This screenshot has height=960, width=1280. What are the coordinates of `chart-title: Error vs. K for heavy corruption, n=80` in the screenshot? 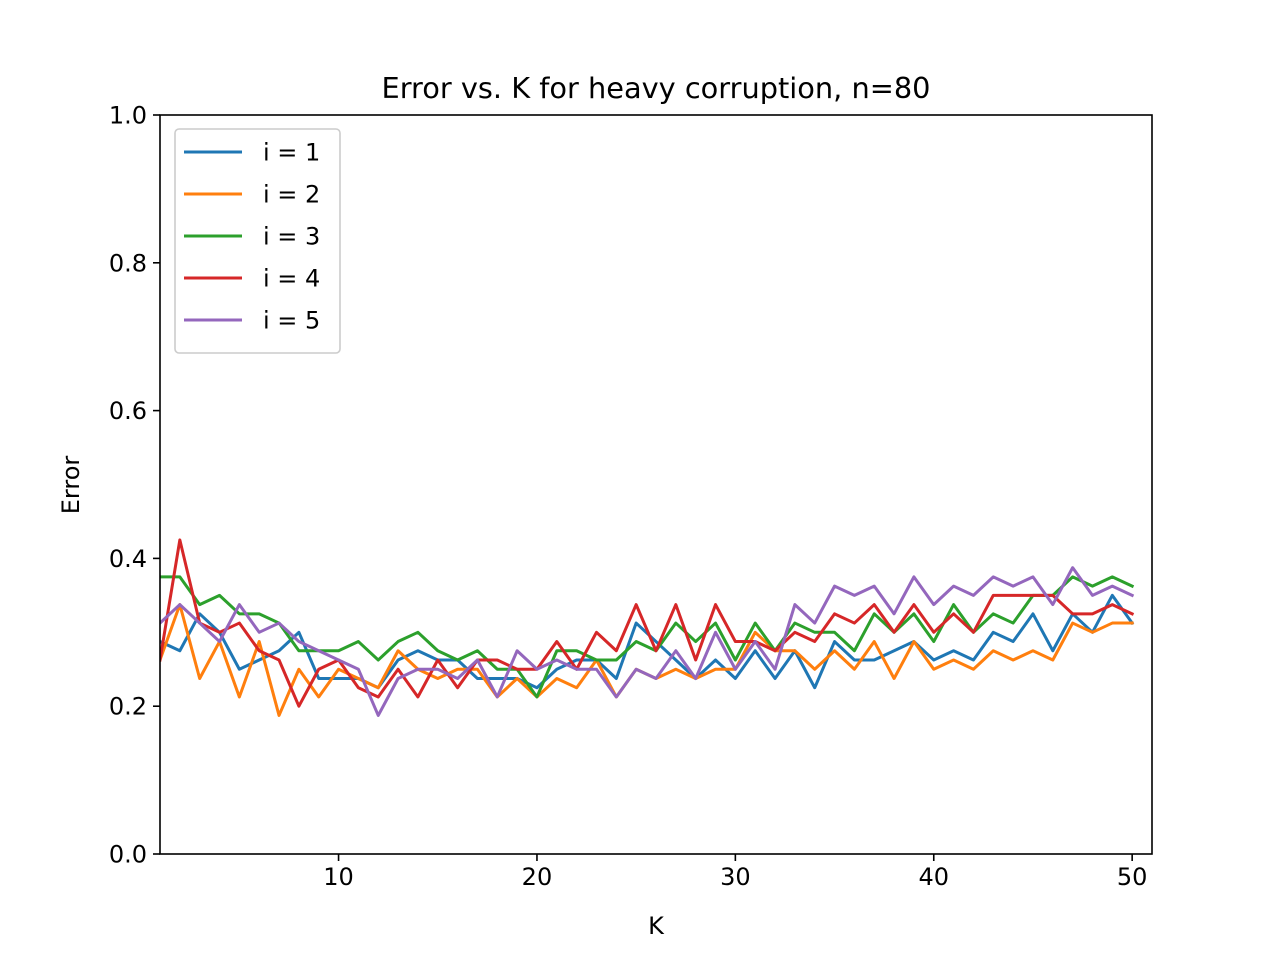 It's located at (656, 88).